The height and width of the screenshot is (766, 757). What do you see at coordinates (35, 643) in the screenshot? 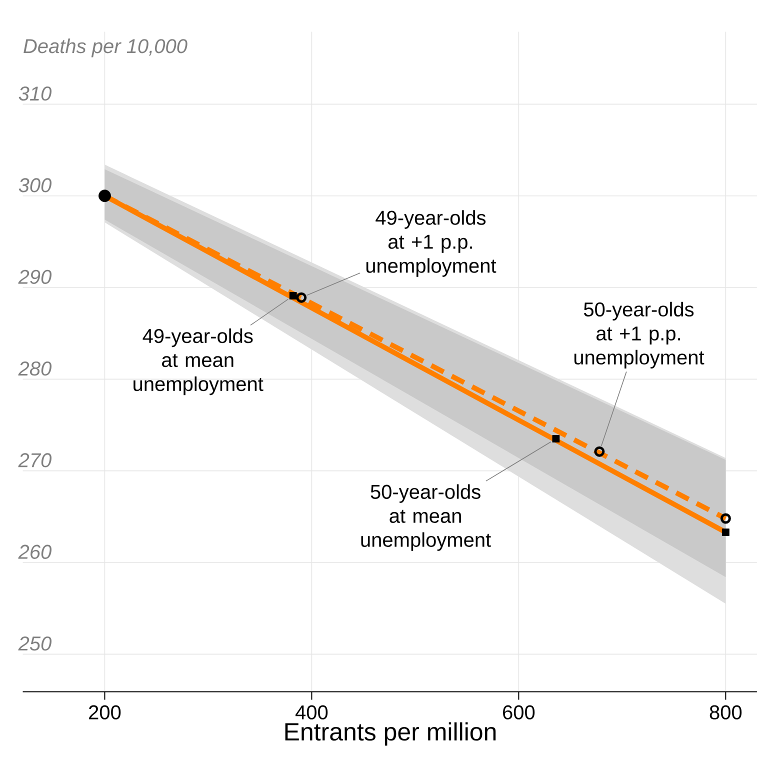
I see `y-tick-label: 250` at bounding box center [35, 643].